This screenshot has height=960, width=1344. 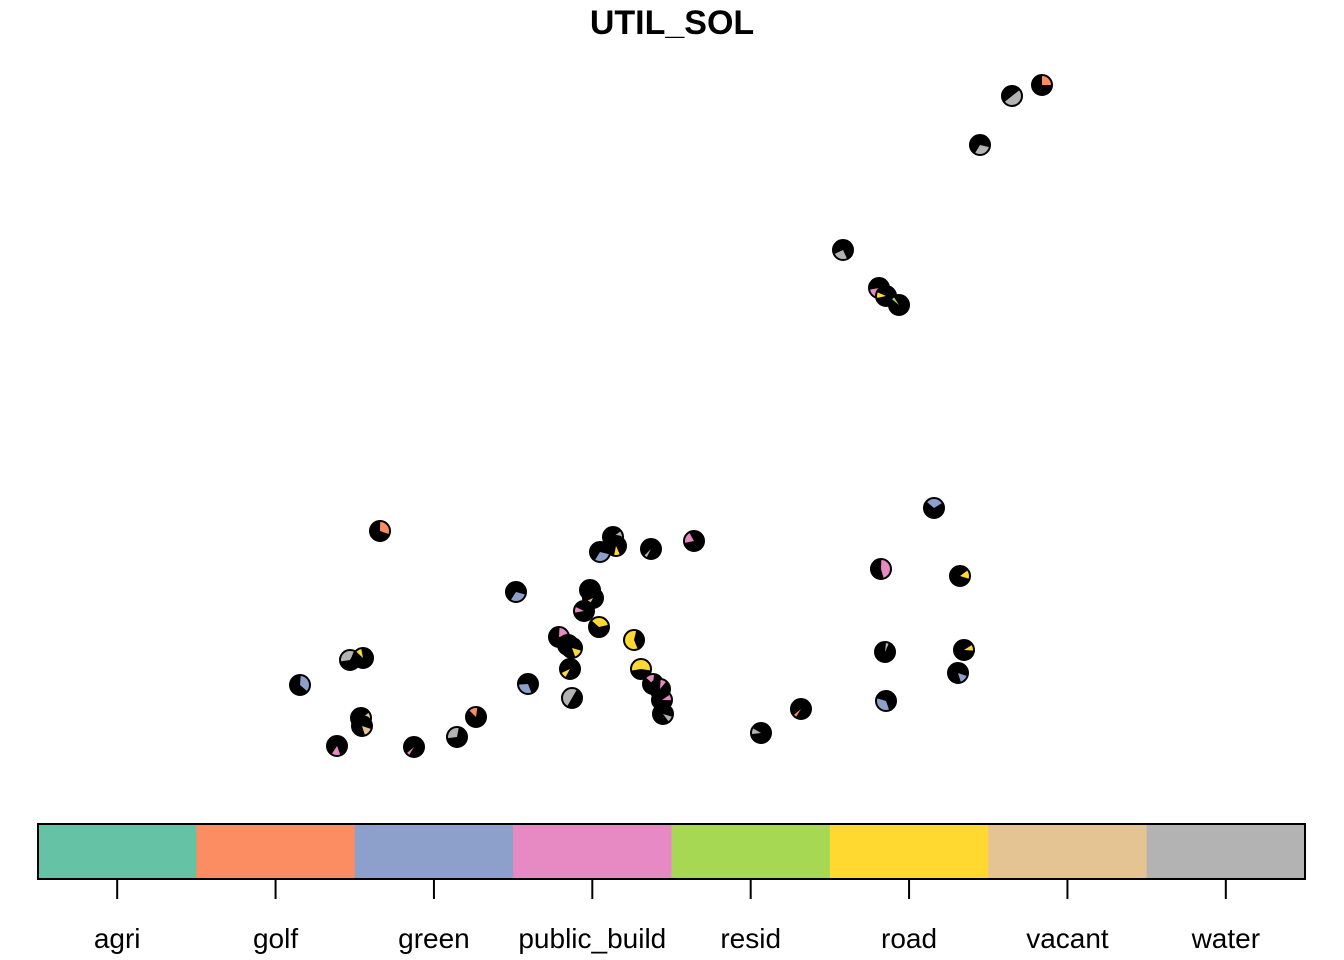 I want to click on legend-label-green: green, so click(x=434, y=938).